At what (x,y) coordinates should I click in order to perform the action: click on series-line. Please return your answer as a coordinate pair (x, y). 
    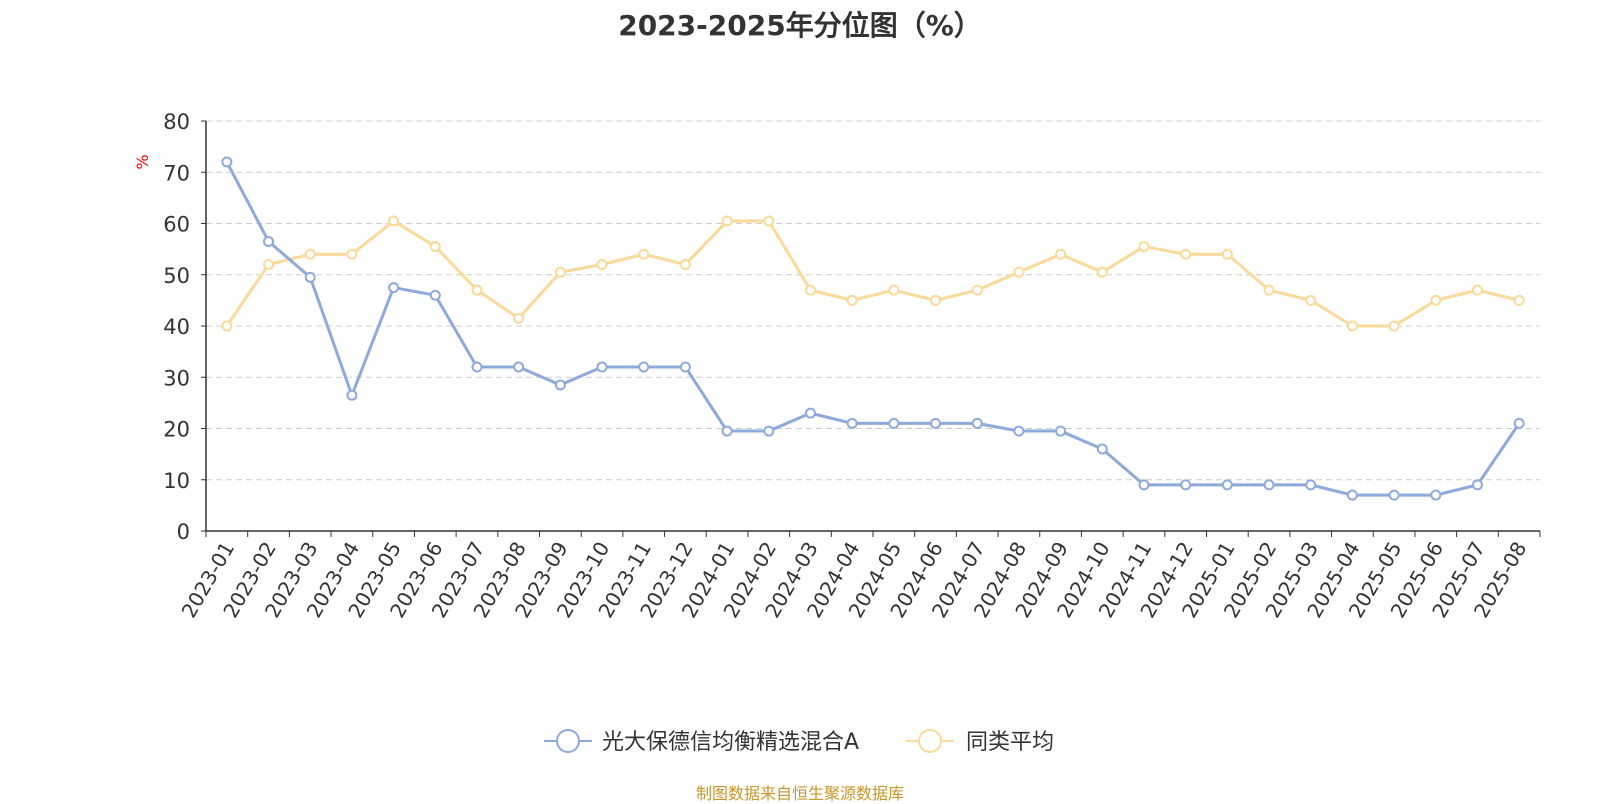
    Looking at the image, I should click on (872, 273).